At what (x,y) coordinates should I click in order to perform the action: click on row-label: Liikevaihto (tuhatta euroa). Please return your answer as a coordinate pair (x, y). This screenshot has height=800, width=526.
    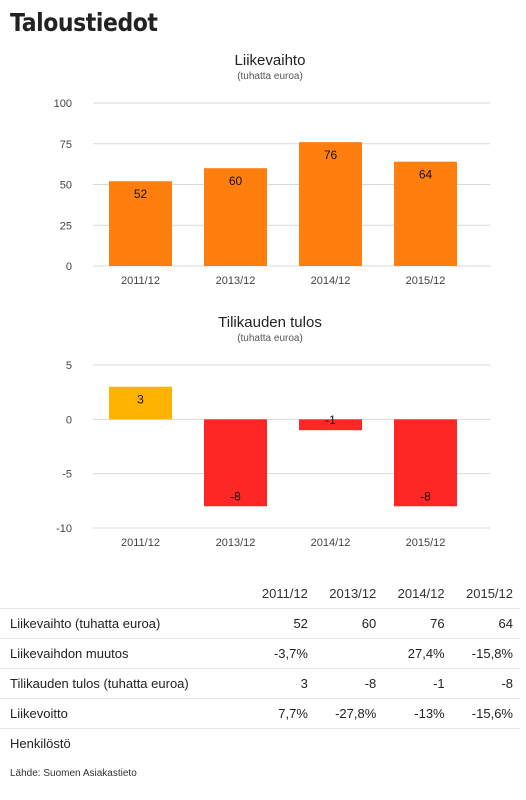
    Looking at the image, I should click on (124, 623).